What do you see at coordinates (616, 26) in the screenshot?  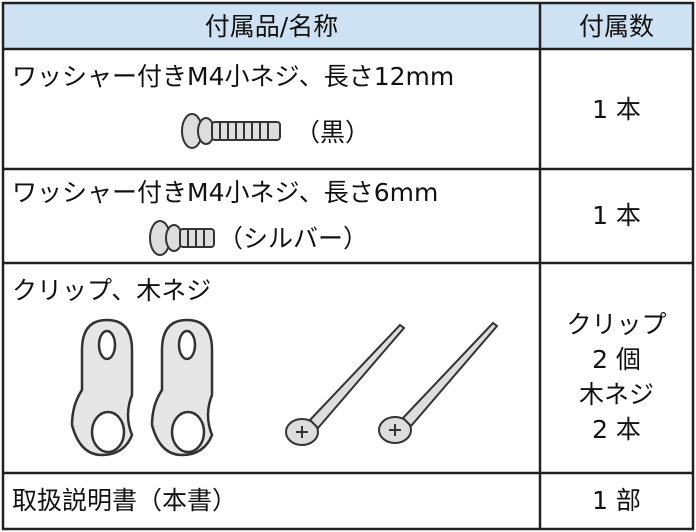 I see `header-cell: 付属数` at bounding box center [616, 26].